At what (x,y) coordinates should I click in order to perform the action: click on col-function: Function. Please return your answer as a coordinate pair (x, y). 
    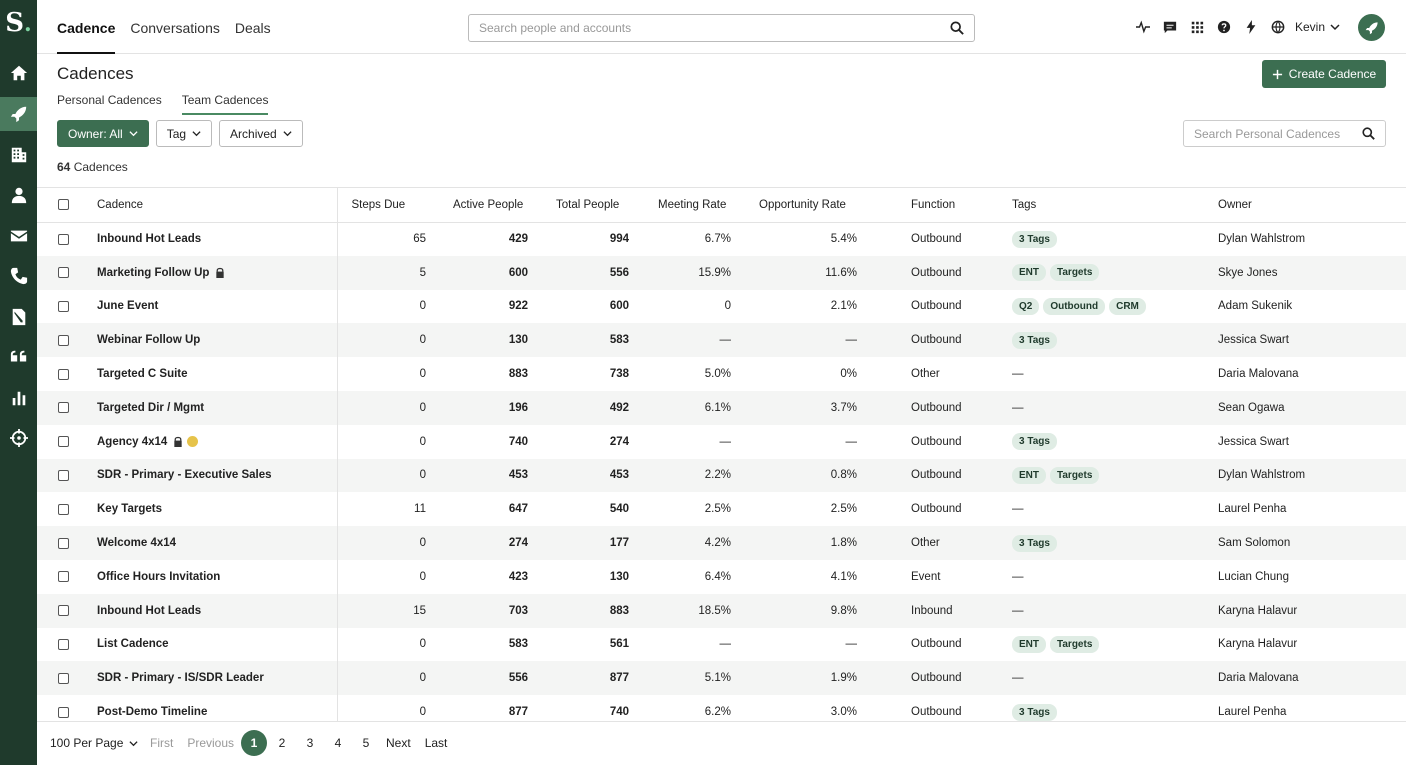
    Looking at the image, I should click on (934, 205).